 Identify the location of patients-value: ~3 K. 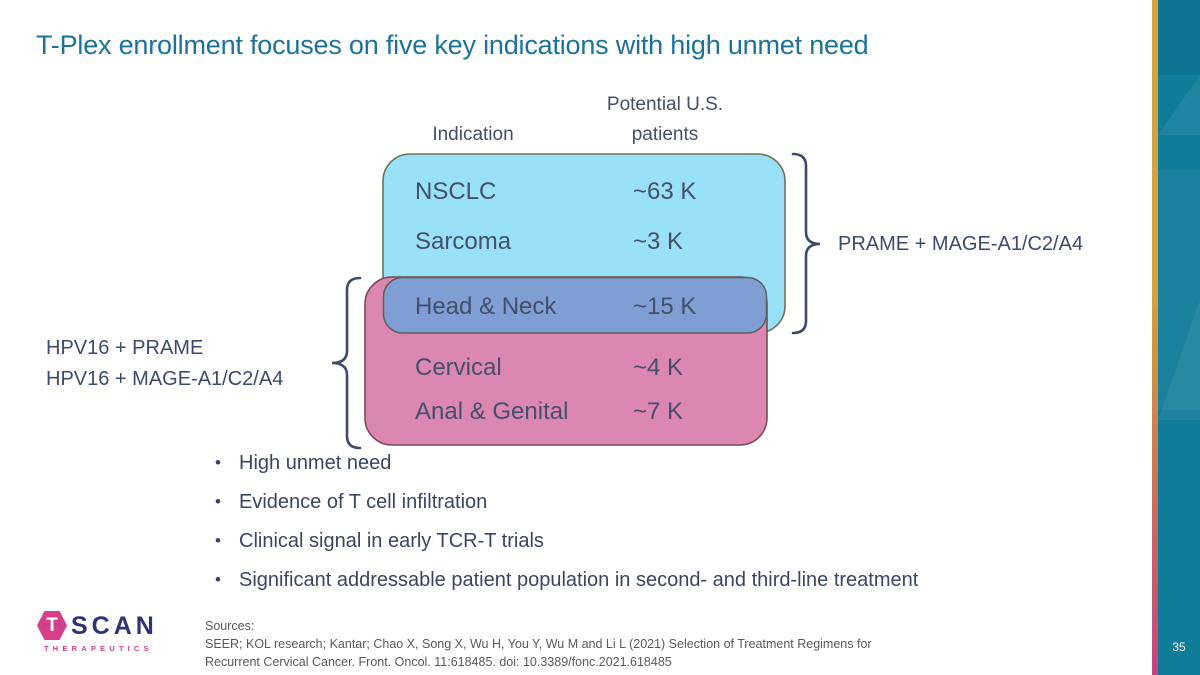
(658, 241).